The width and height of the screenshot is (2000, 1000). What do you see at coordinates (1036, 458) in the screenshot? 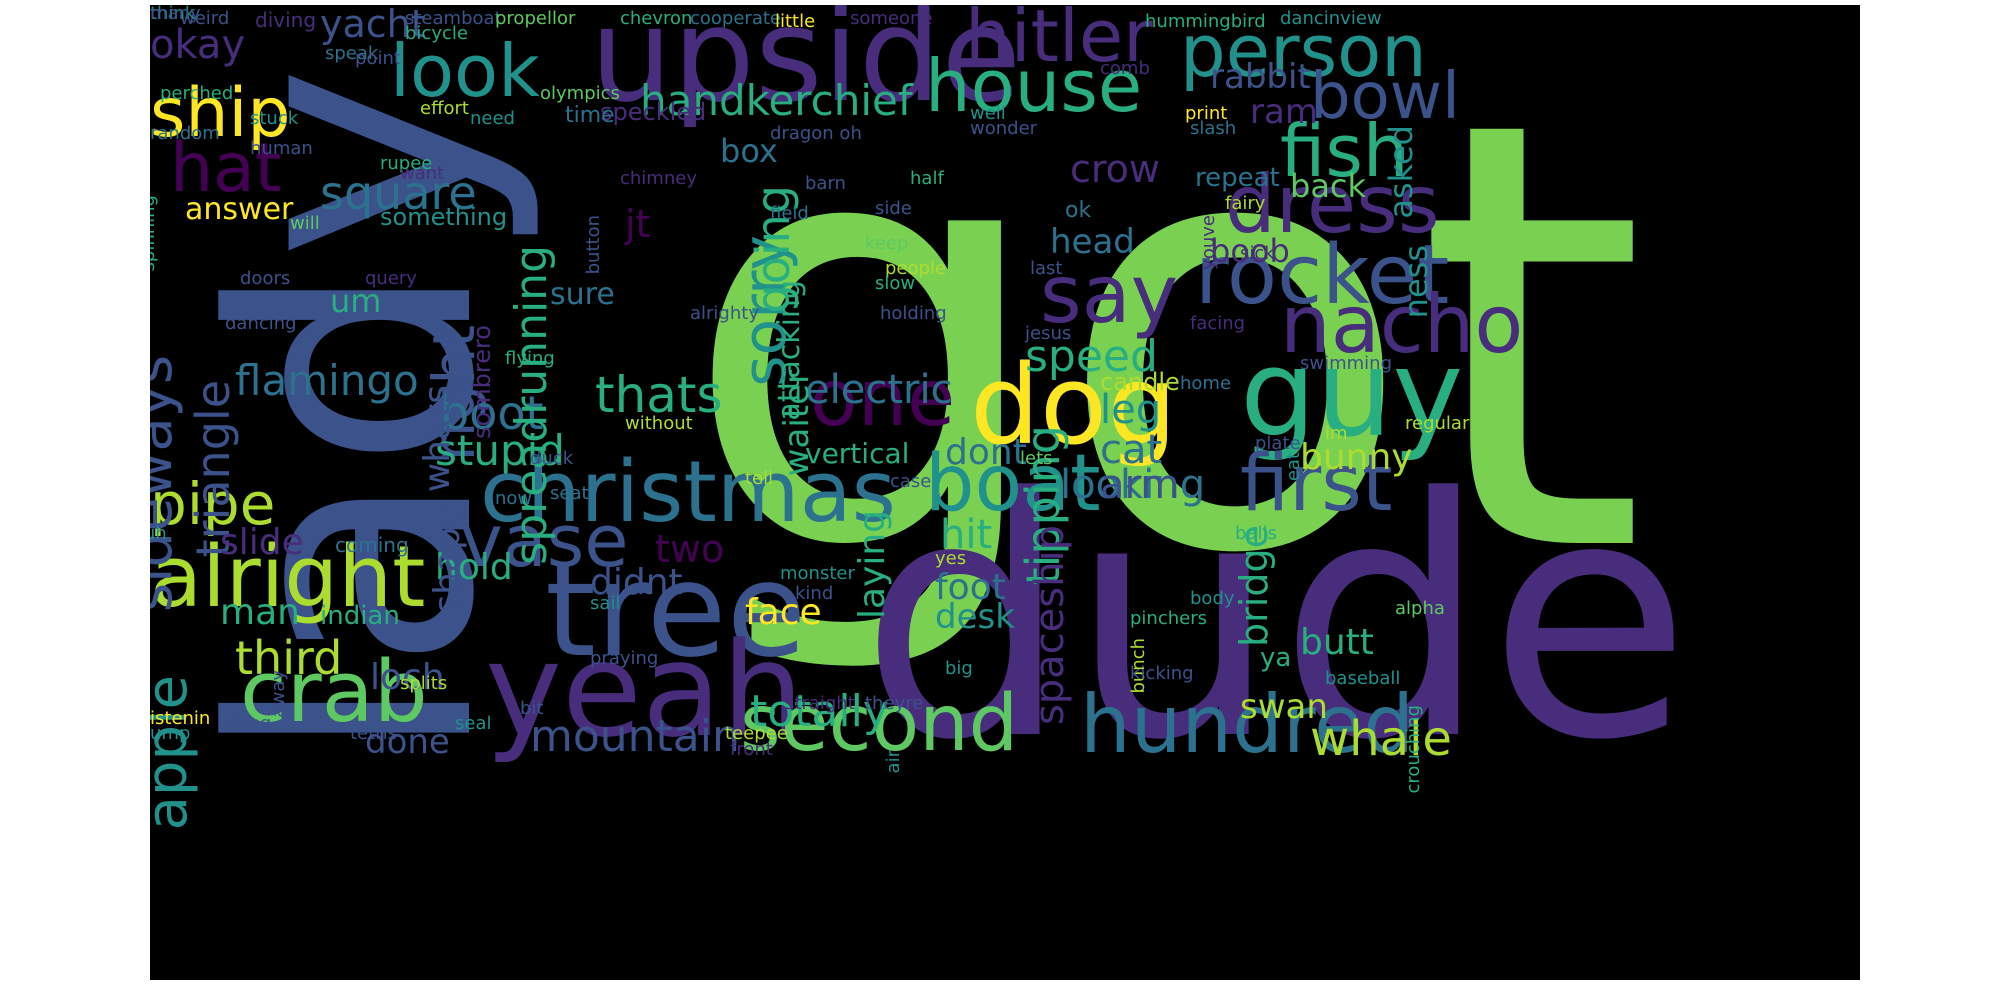
I see `cloud-word-lets: lets` at bounding box center [1036, 458].